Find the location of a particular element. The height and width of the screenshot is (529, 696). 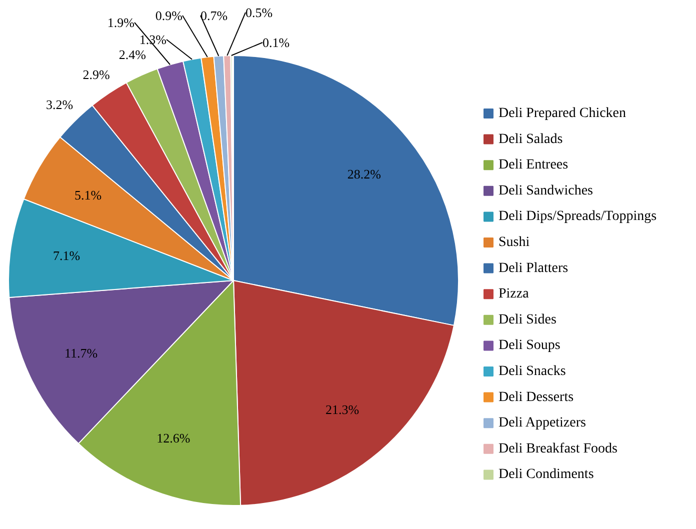

legend-label: Deli Breakfast Foods is located at coordinates (558, 448).